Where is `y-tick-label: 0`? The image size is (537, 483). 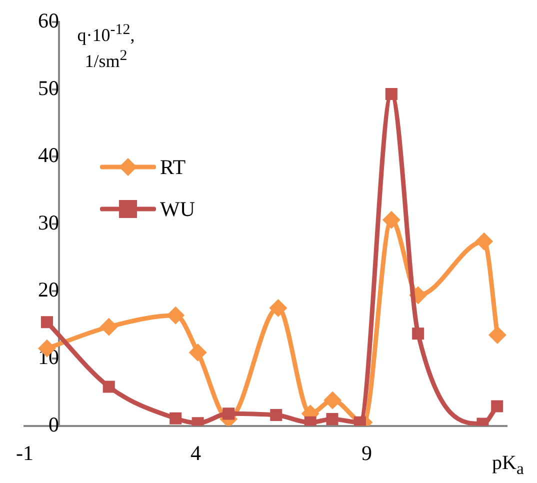
y-tick-label: 0 is located at coordinates (53, 424).